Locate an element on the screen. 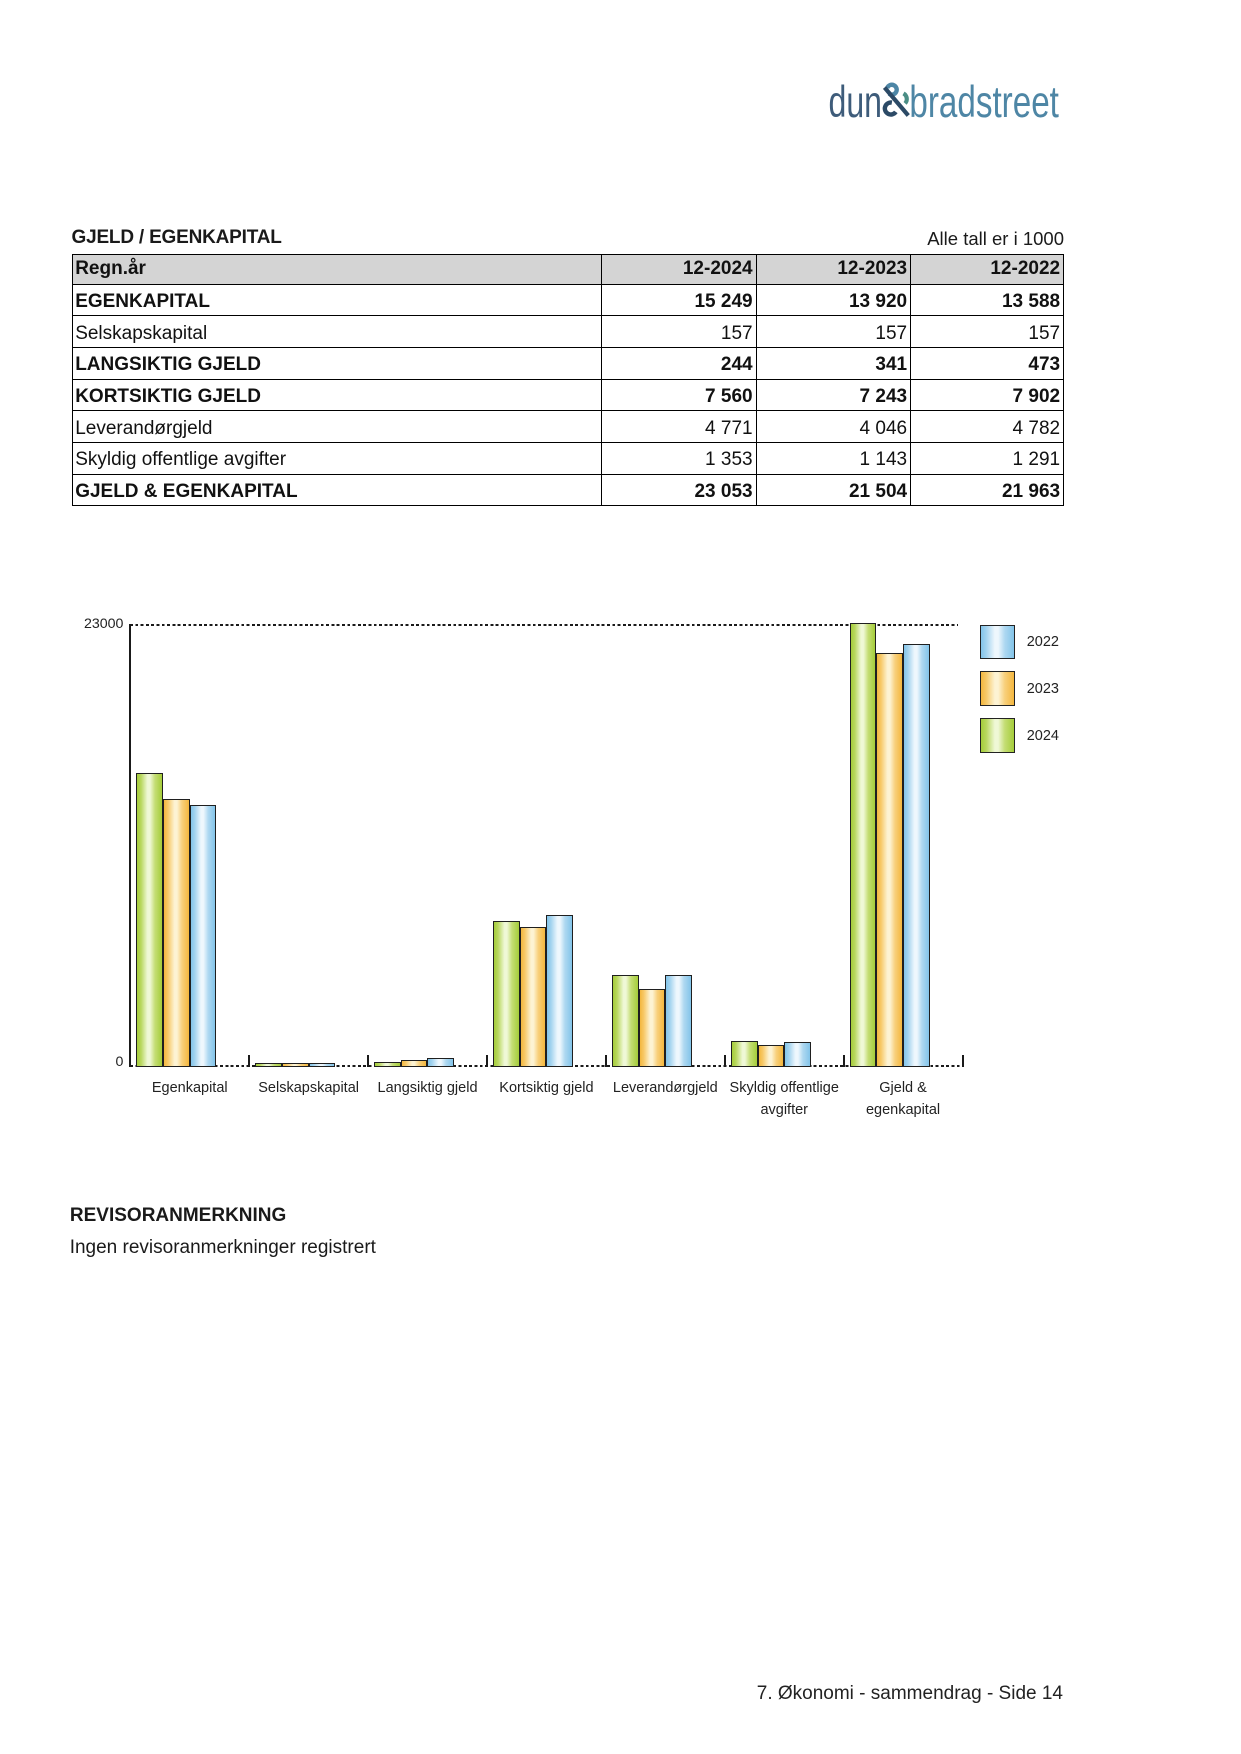 This screenshot has height=1754, width=1241. svg-text: bradstreet is located at coordinates (984, 102).